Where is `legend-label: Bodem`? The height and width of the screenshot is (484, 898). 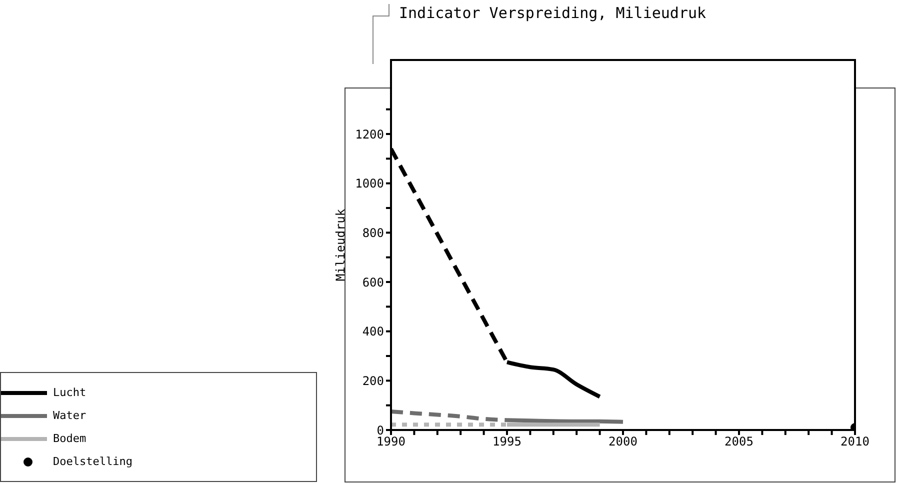 legend-label: Bodem is located at coordinates (69, 438).